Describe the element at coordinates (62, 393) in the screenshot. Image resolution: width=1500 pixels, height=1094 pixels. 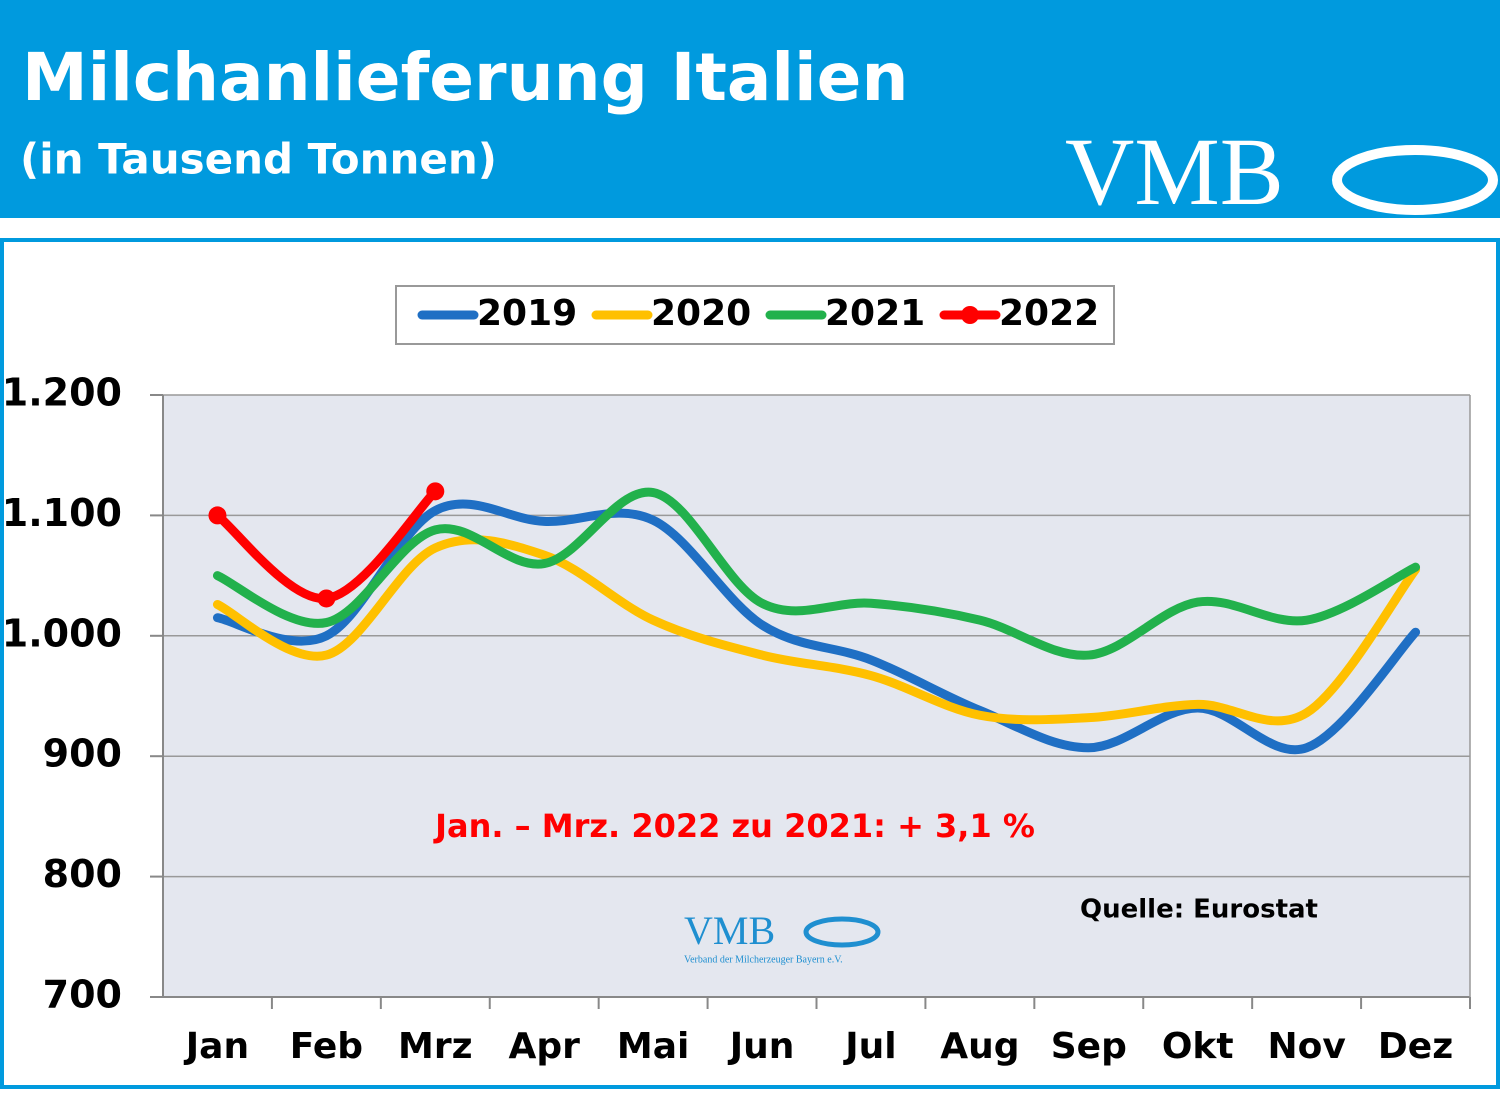
I see `y-tick-label: 1.200` at that location.